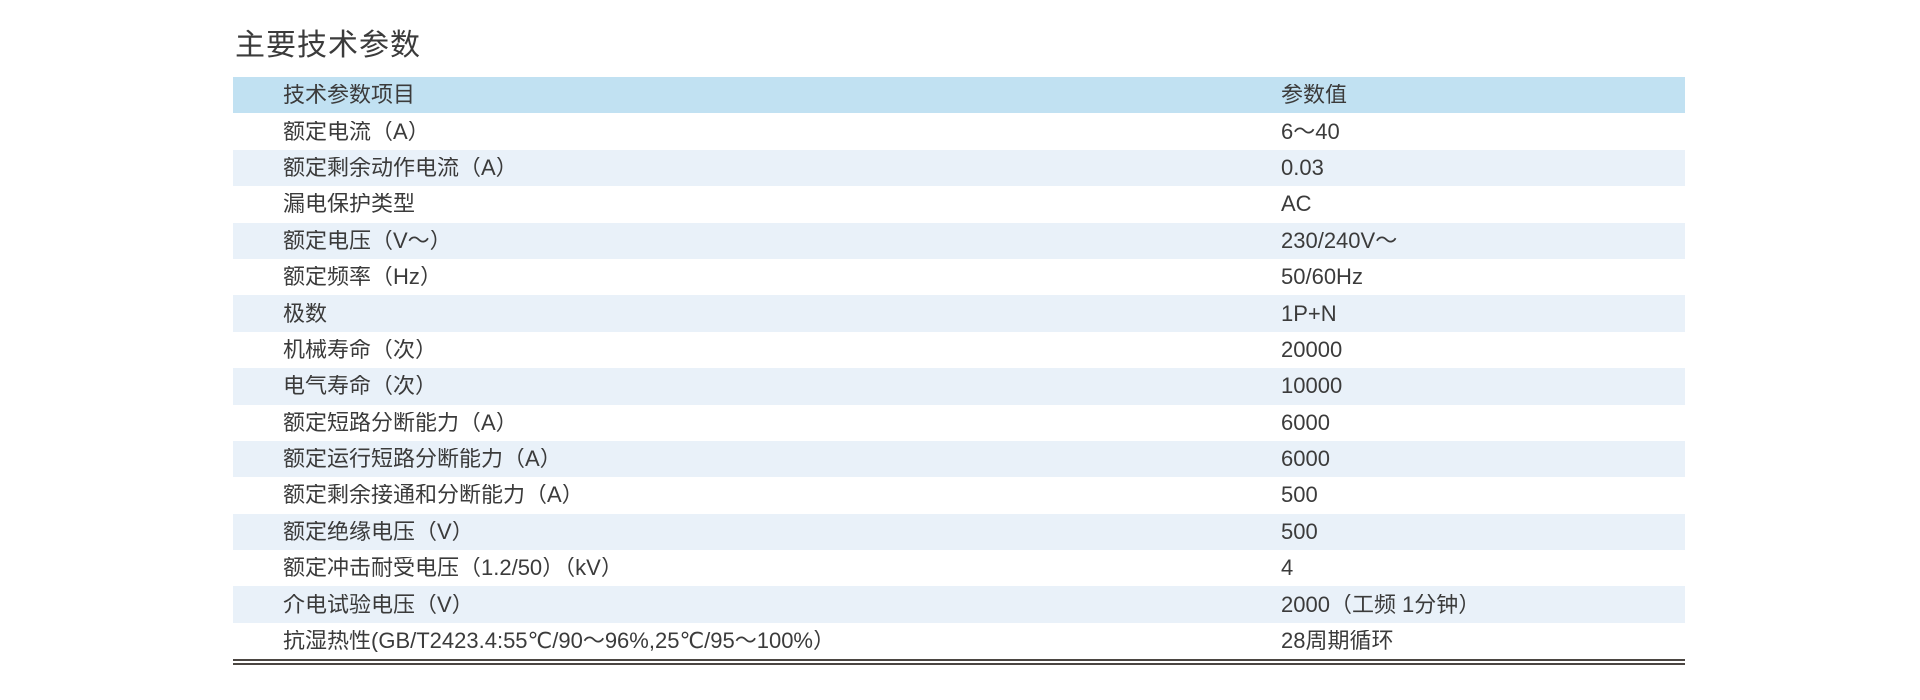  Describe the element at coordinates (1312, 386) in the screenshot. I see `param-value-cell: 10000` at that location.